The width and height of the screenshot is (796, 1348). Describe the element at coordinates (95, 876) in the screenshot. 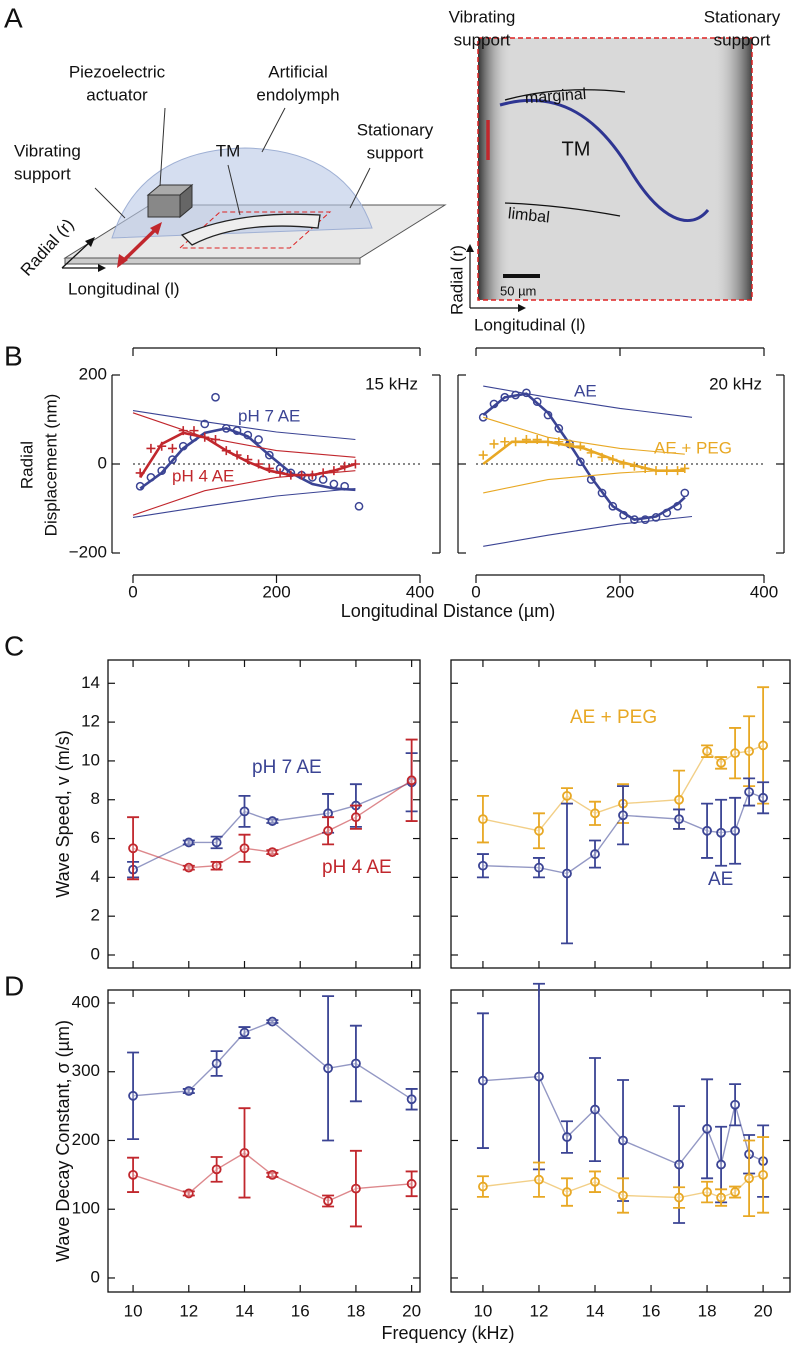

I see `y-tick-label: 4` at that location.